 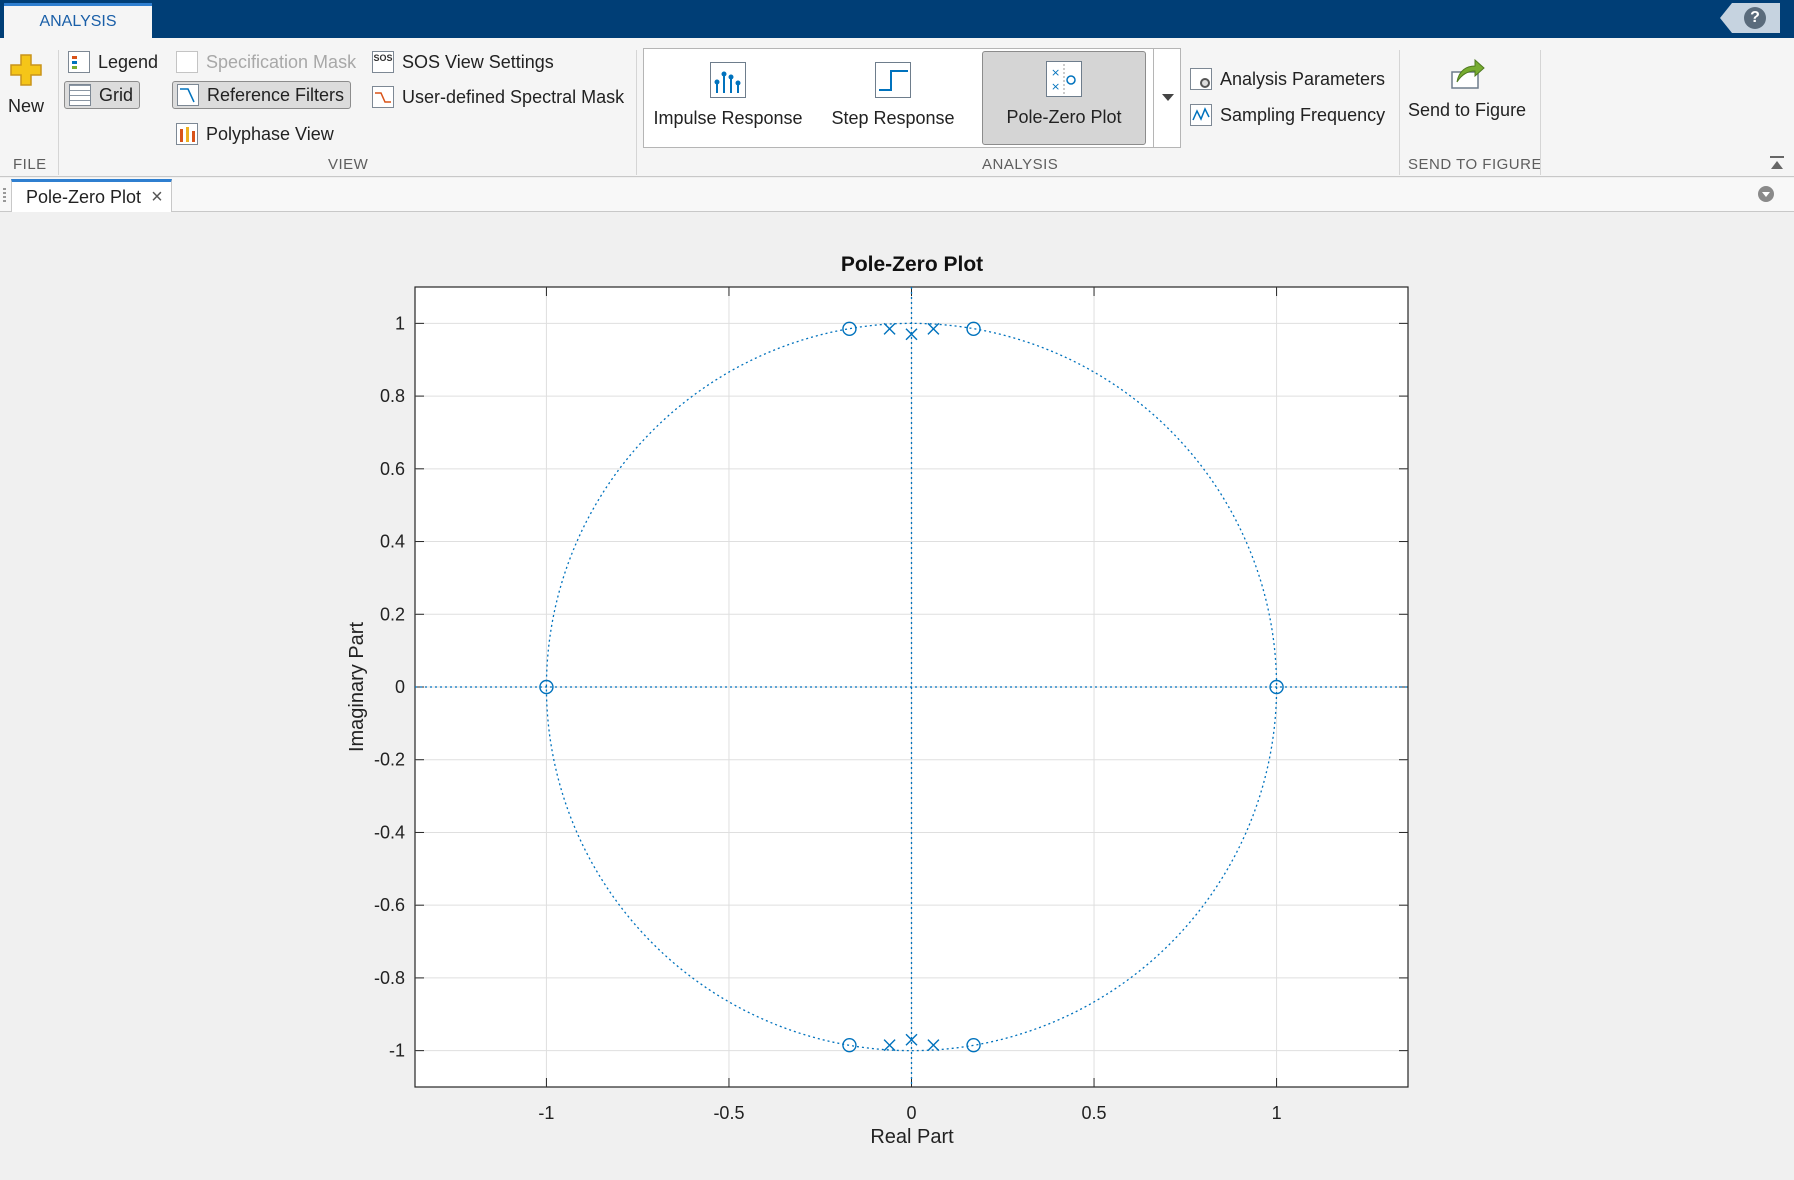 I want to click on impulse-response-label: Impulse Response, so click(x=728, y=118).